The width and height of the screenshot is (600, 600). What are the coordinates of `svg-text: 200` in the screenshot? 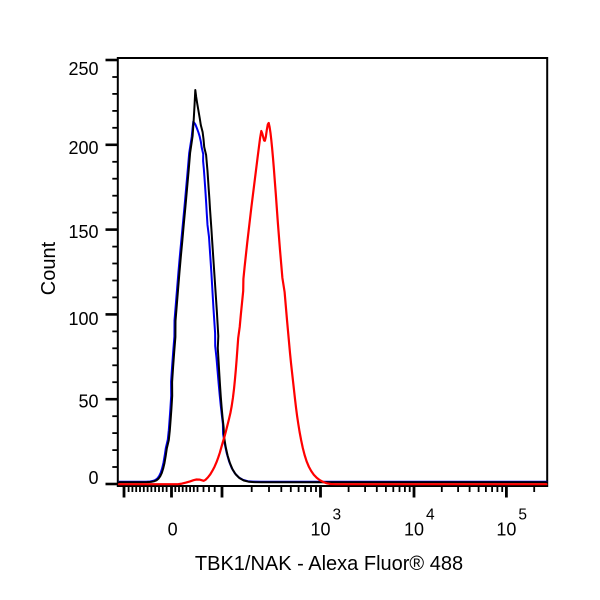 It's located at (83, 148).